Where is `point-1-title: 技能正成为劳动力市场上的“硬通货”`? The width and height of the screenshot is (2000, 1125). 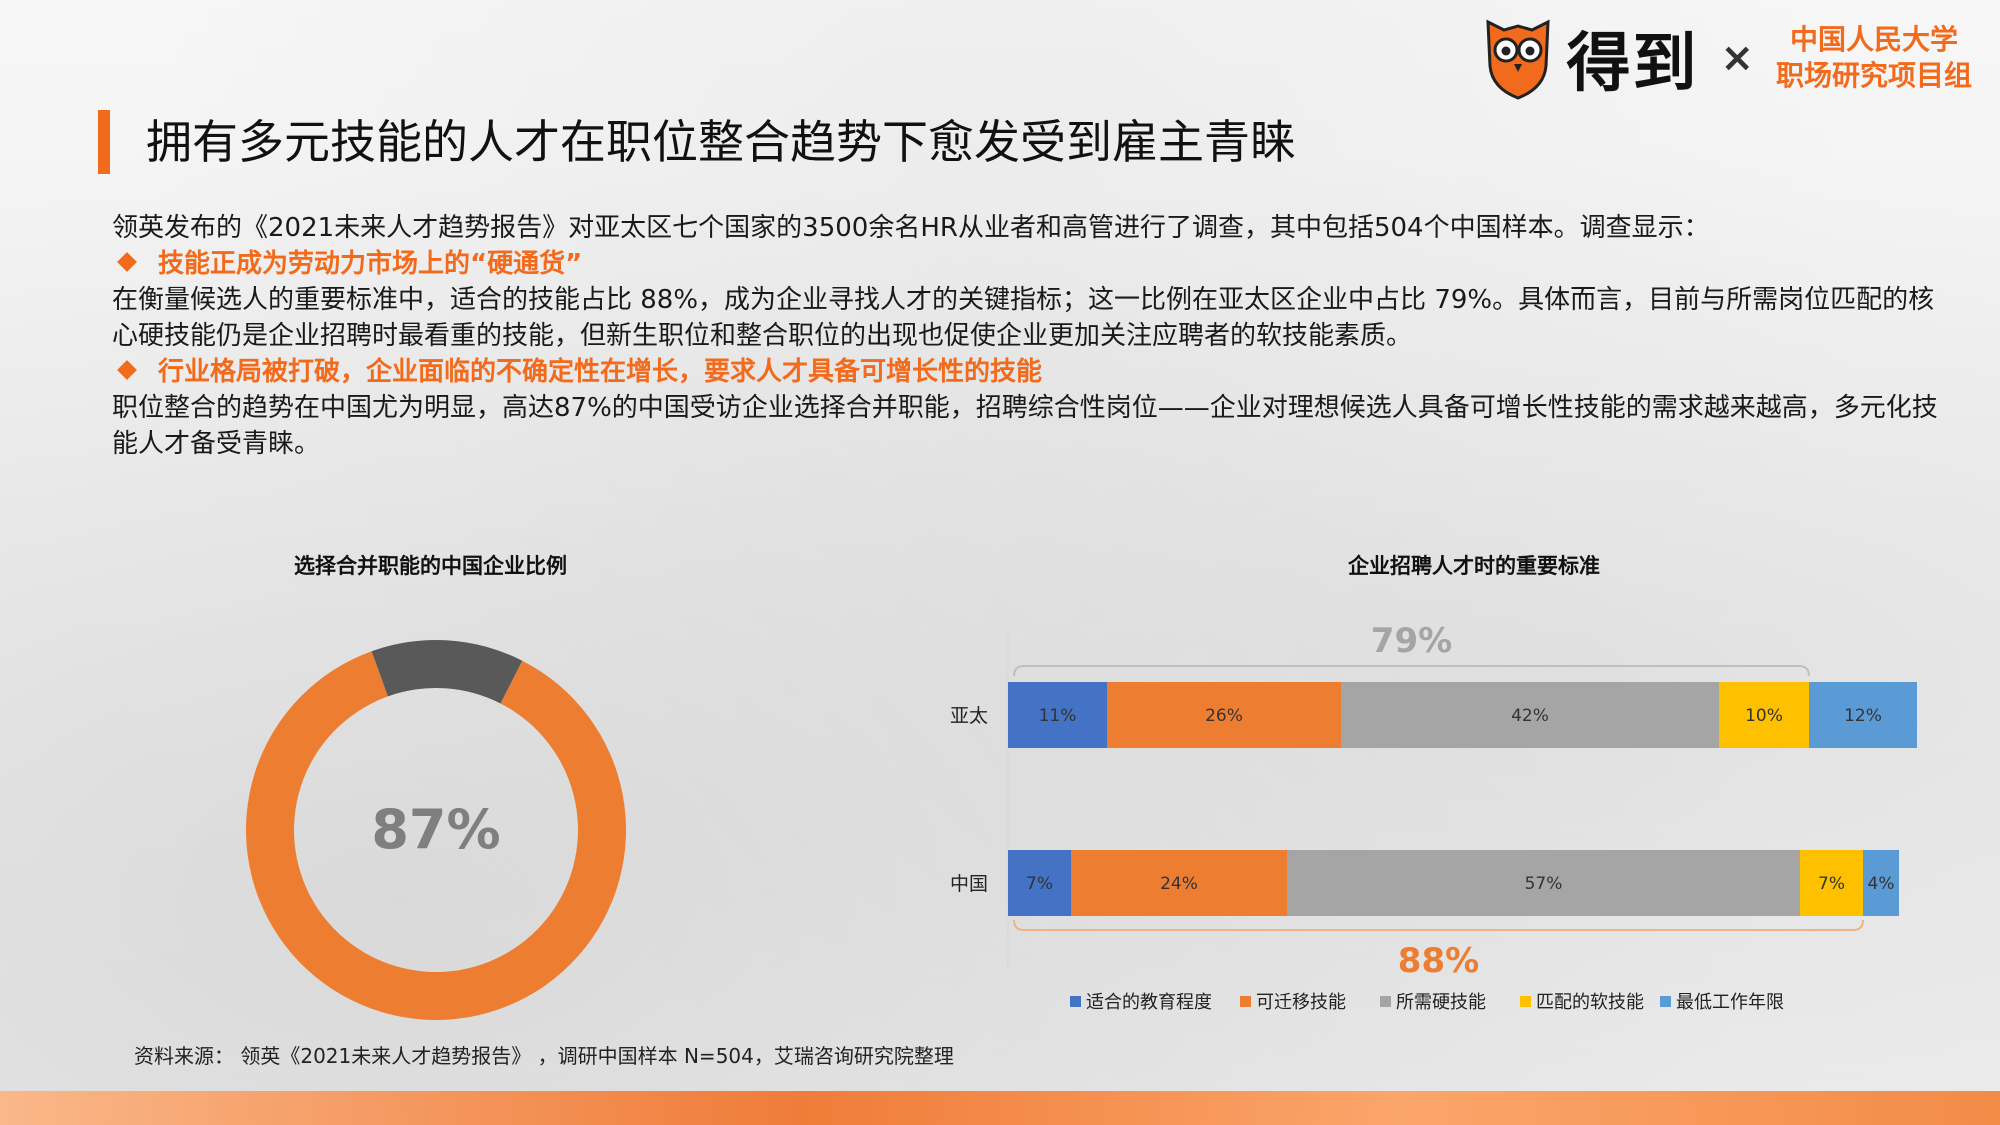
point-1-title: 技能正成为劳动力市场上的“硬通货” is located at coordinates (370, 264).